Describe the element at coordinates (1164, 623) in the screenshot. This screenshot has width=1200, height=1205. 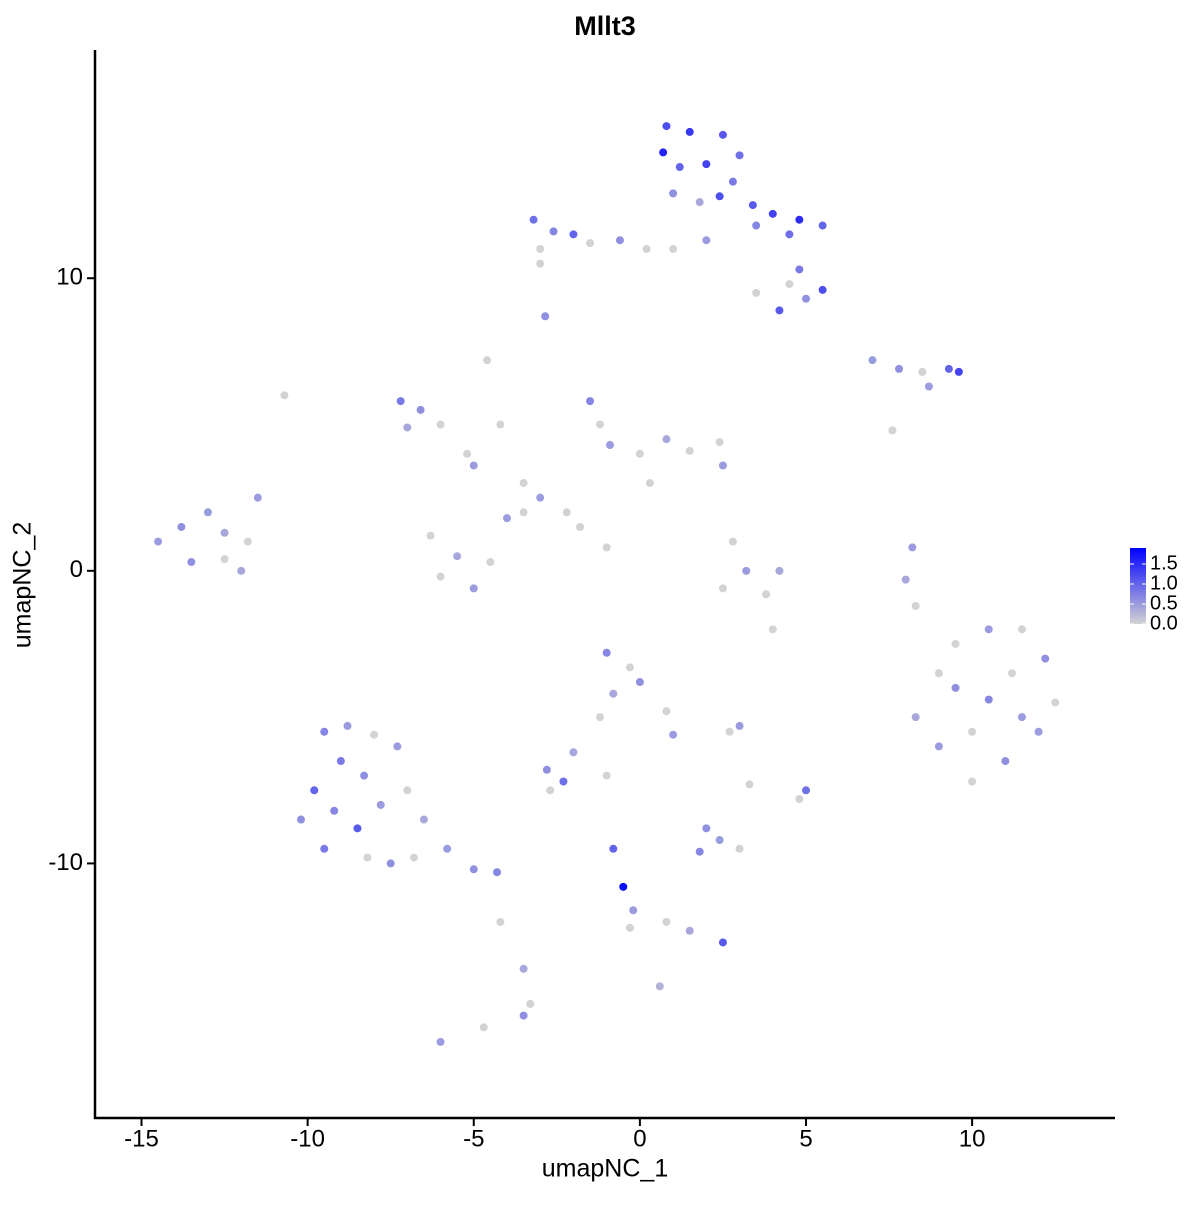
I see `colorbar-label: 0.0` at that location.